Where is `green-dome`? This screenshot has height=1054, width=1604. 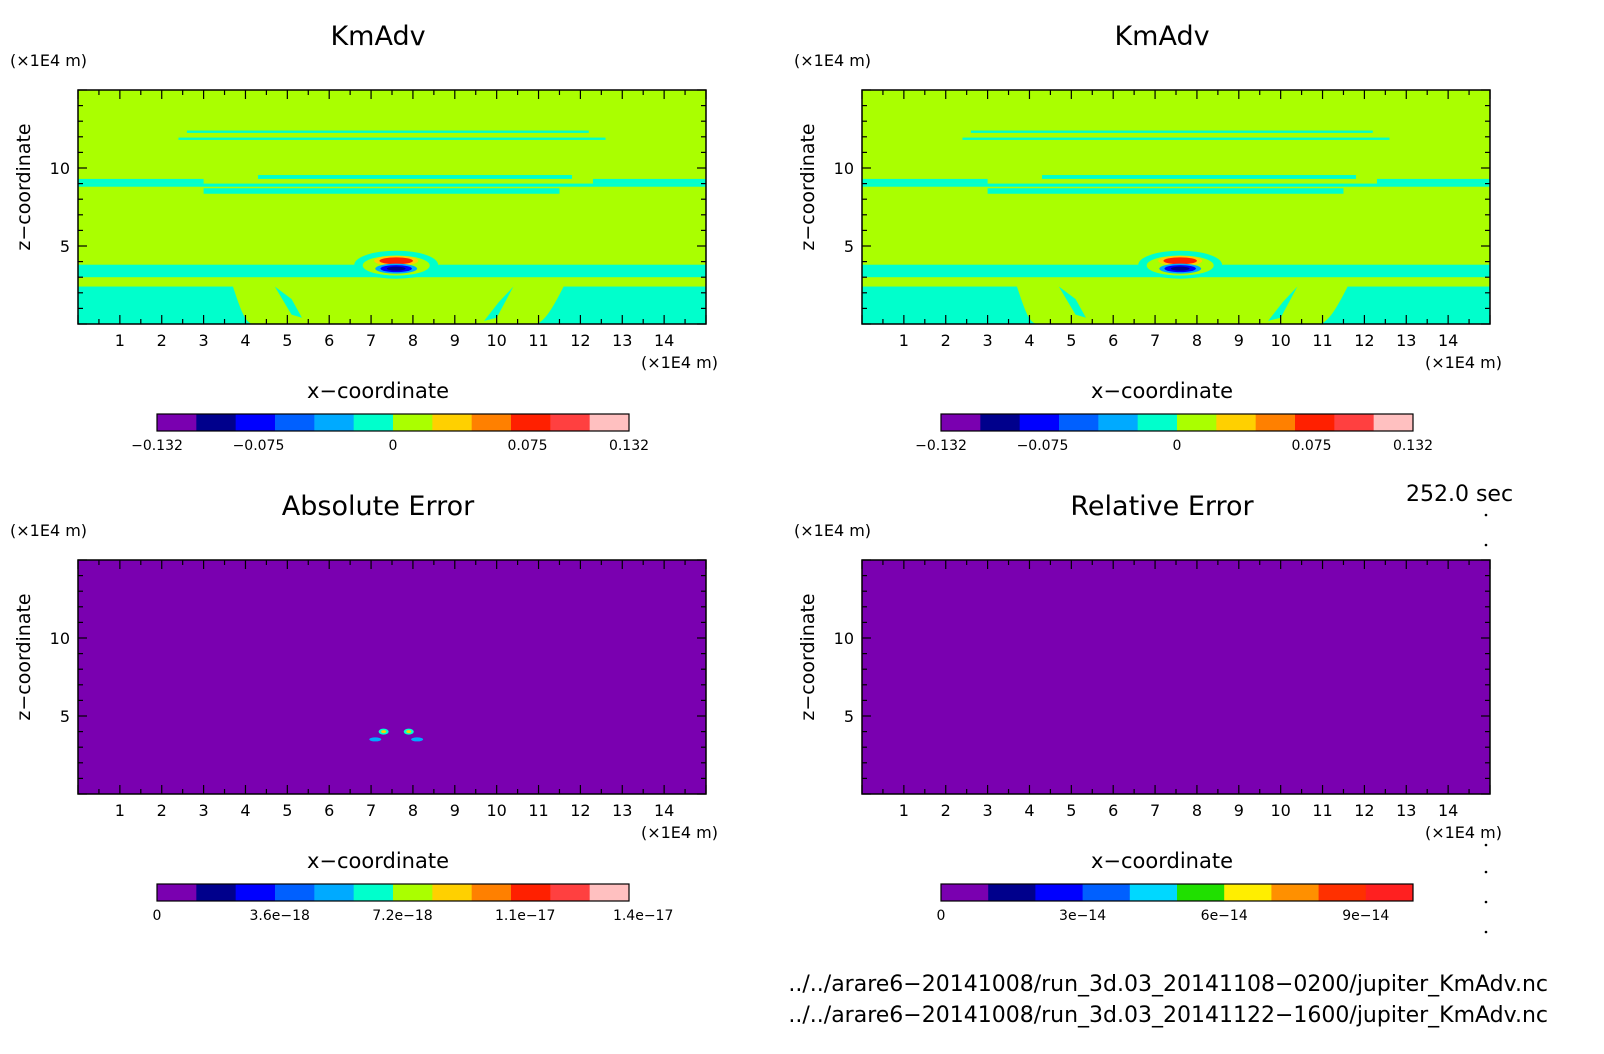 green-dome is located at coordinates (1182, 305).